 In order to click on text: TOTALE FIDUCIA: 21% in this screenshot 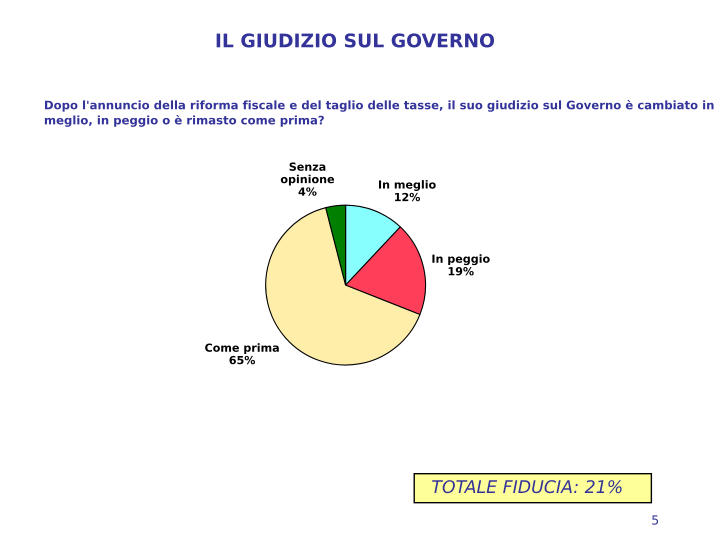, I will do `click(527, 487)`.